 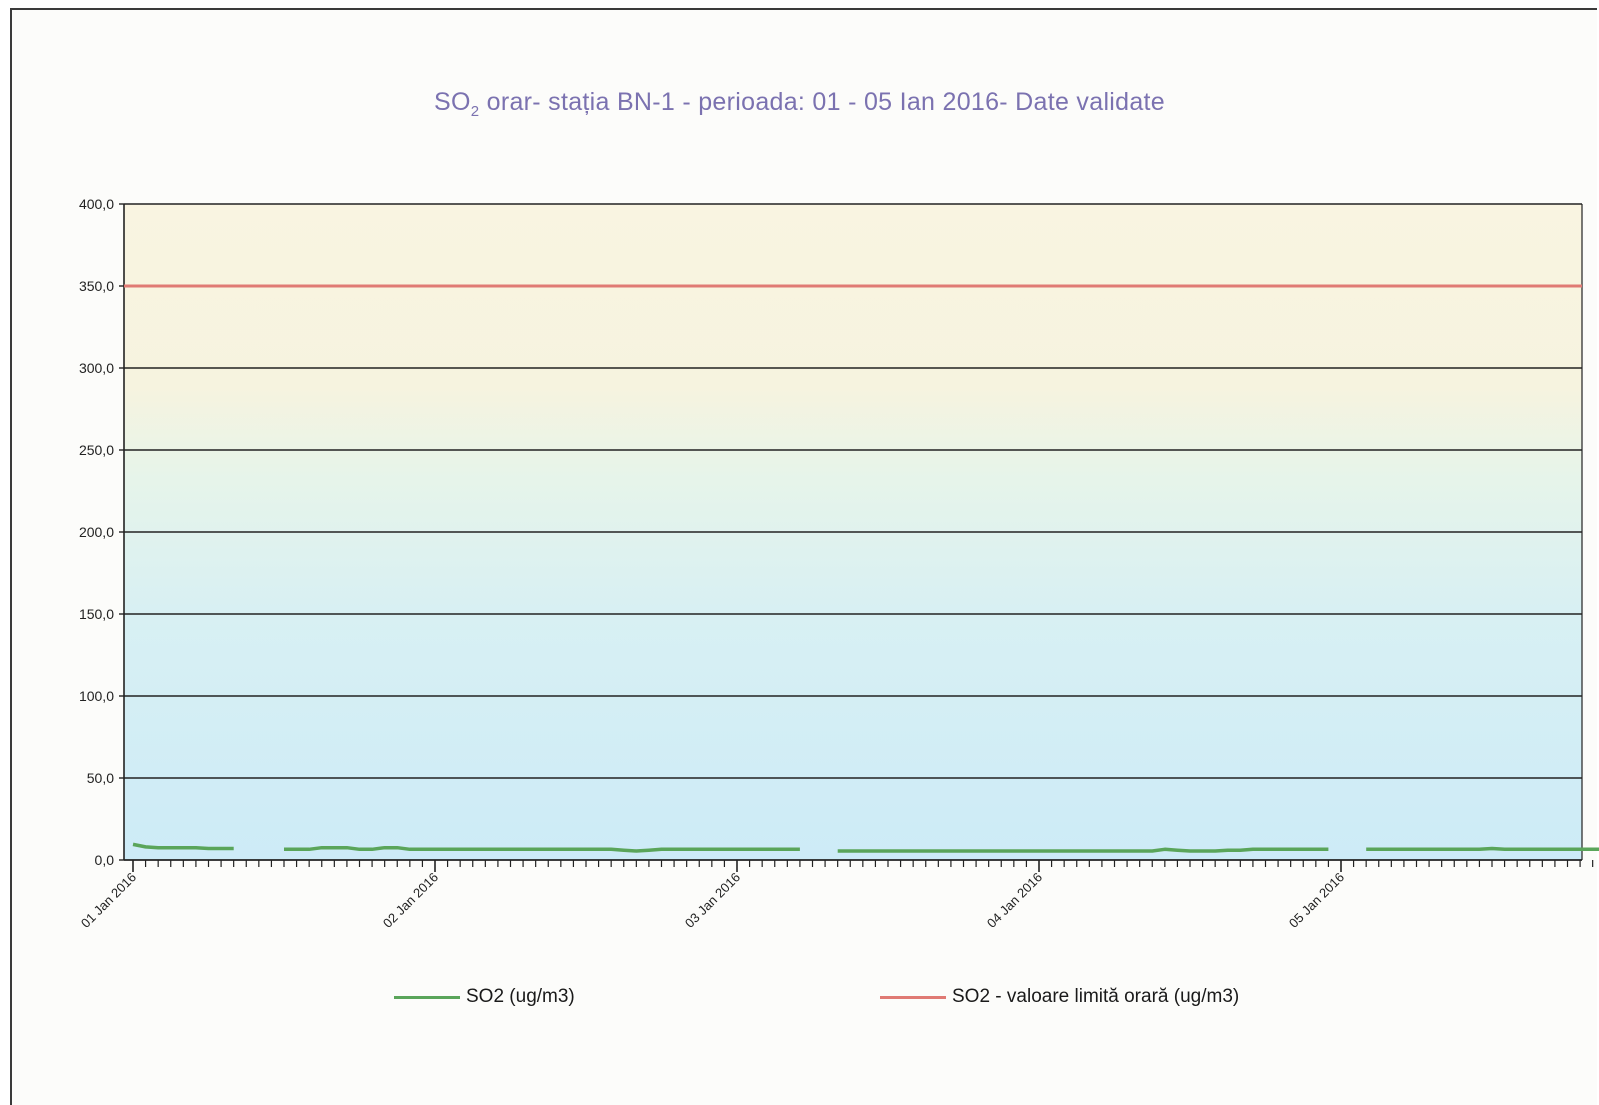 What do you see at coordinates (96, 532) in the screenshot?
I see `y-tick-label: 200,0` at bounding box center [96, 532].